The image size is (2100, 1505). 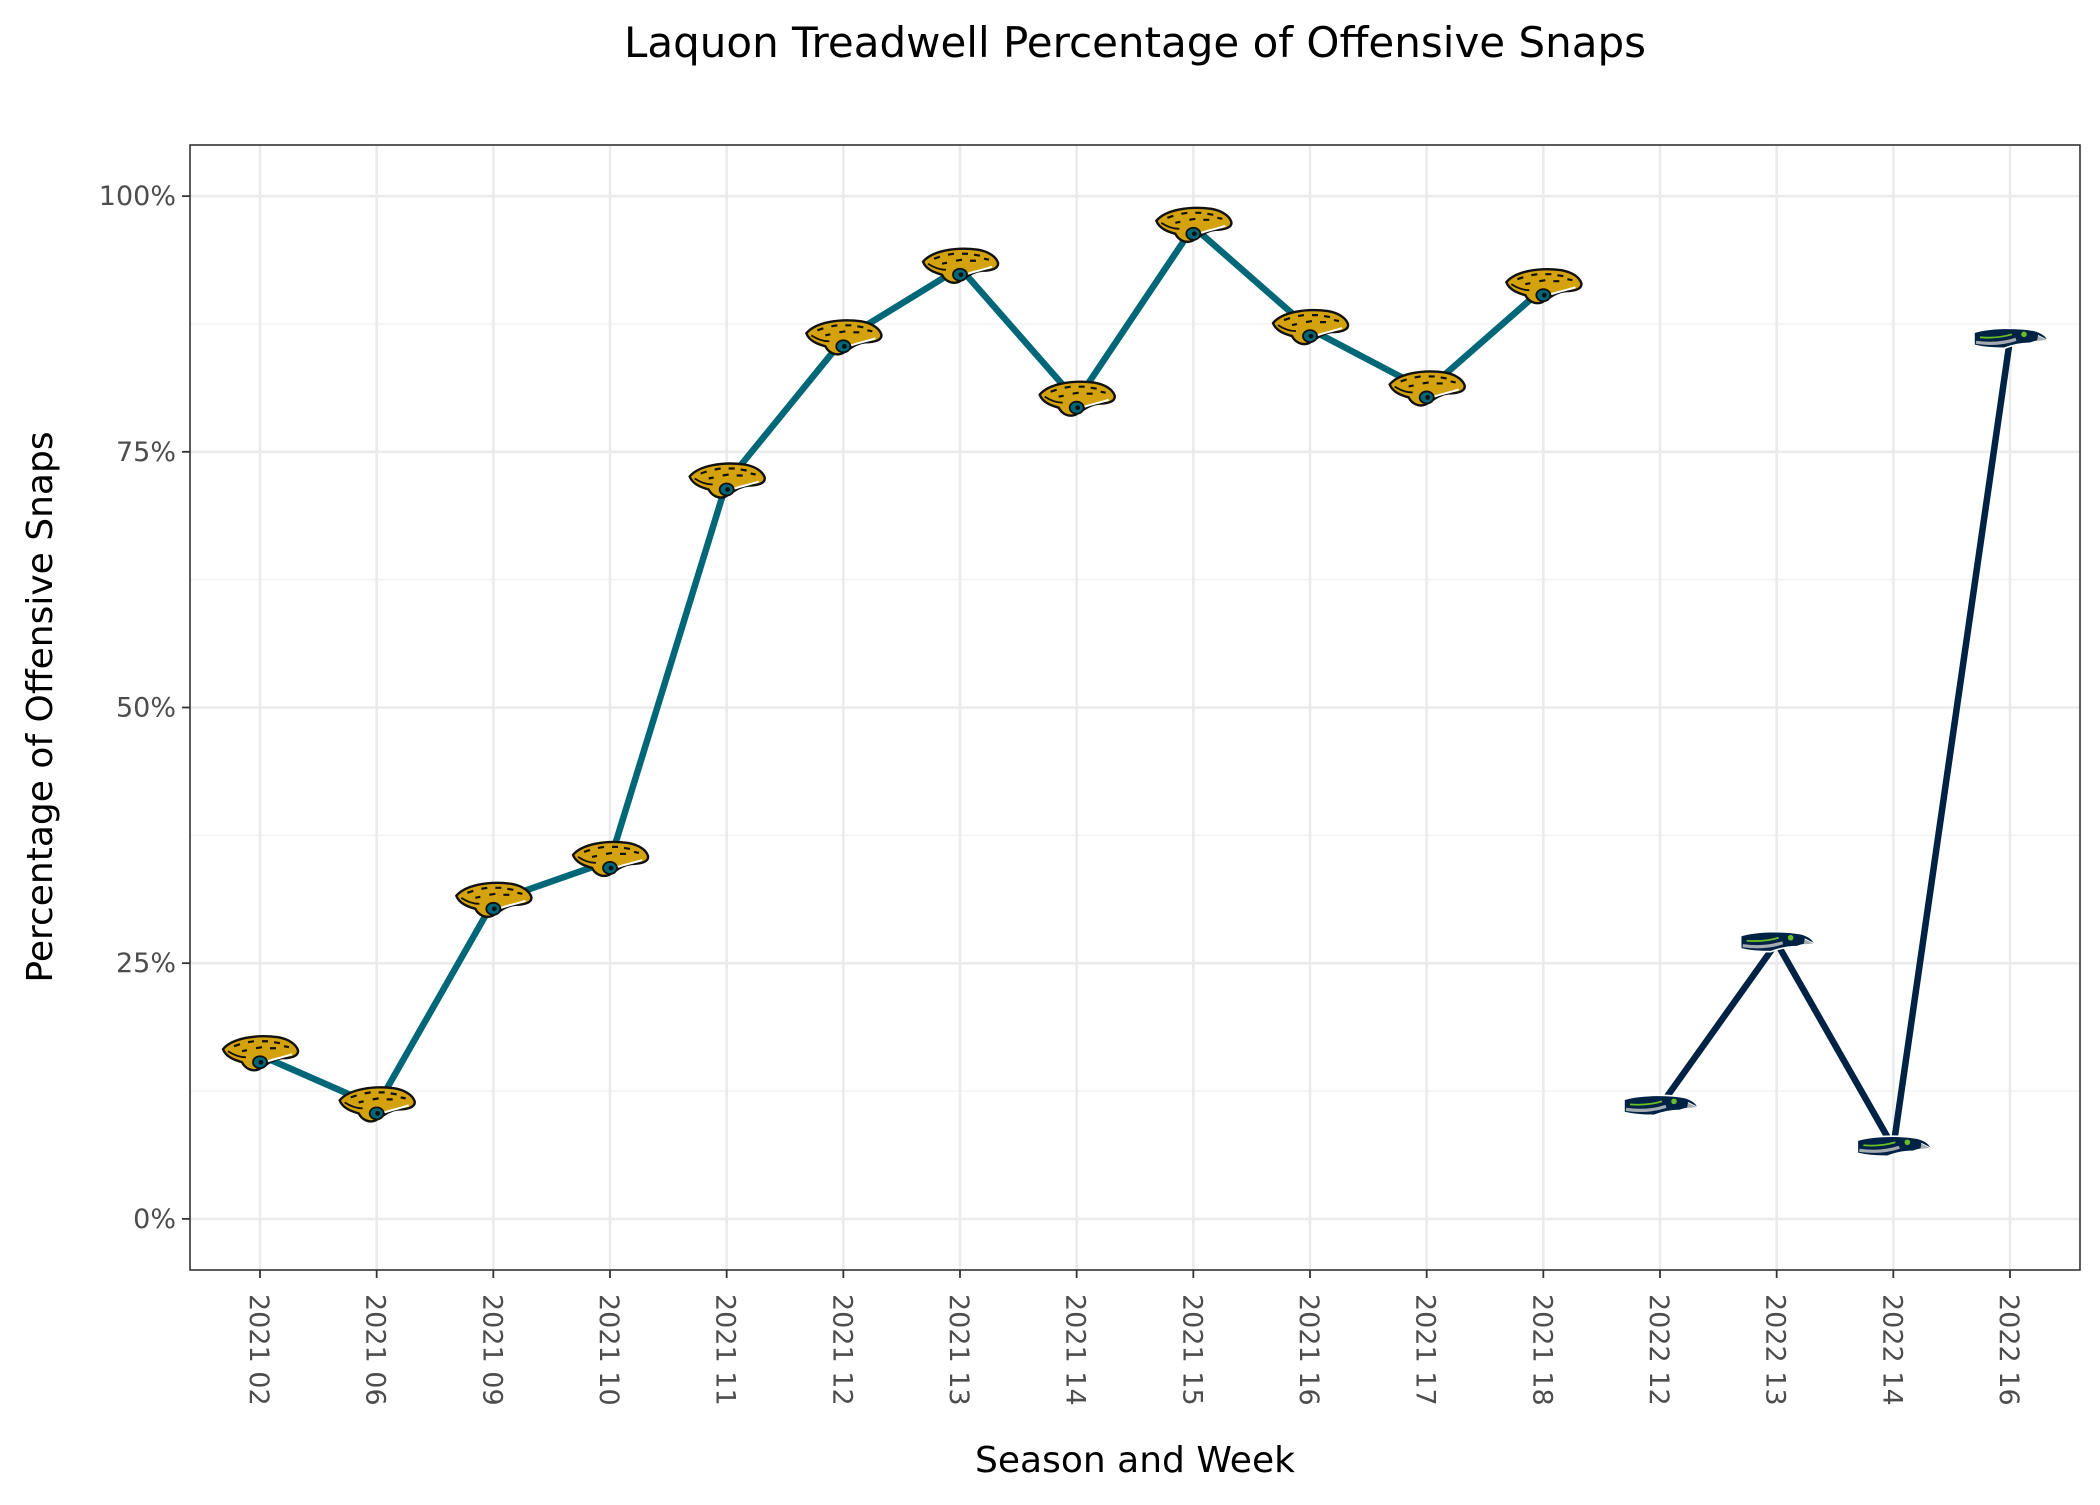 I want to click on x-tick-label: 2021 10, so click(x=608, y=1350).